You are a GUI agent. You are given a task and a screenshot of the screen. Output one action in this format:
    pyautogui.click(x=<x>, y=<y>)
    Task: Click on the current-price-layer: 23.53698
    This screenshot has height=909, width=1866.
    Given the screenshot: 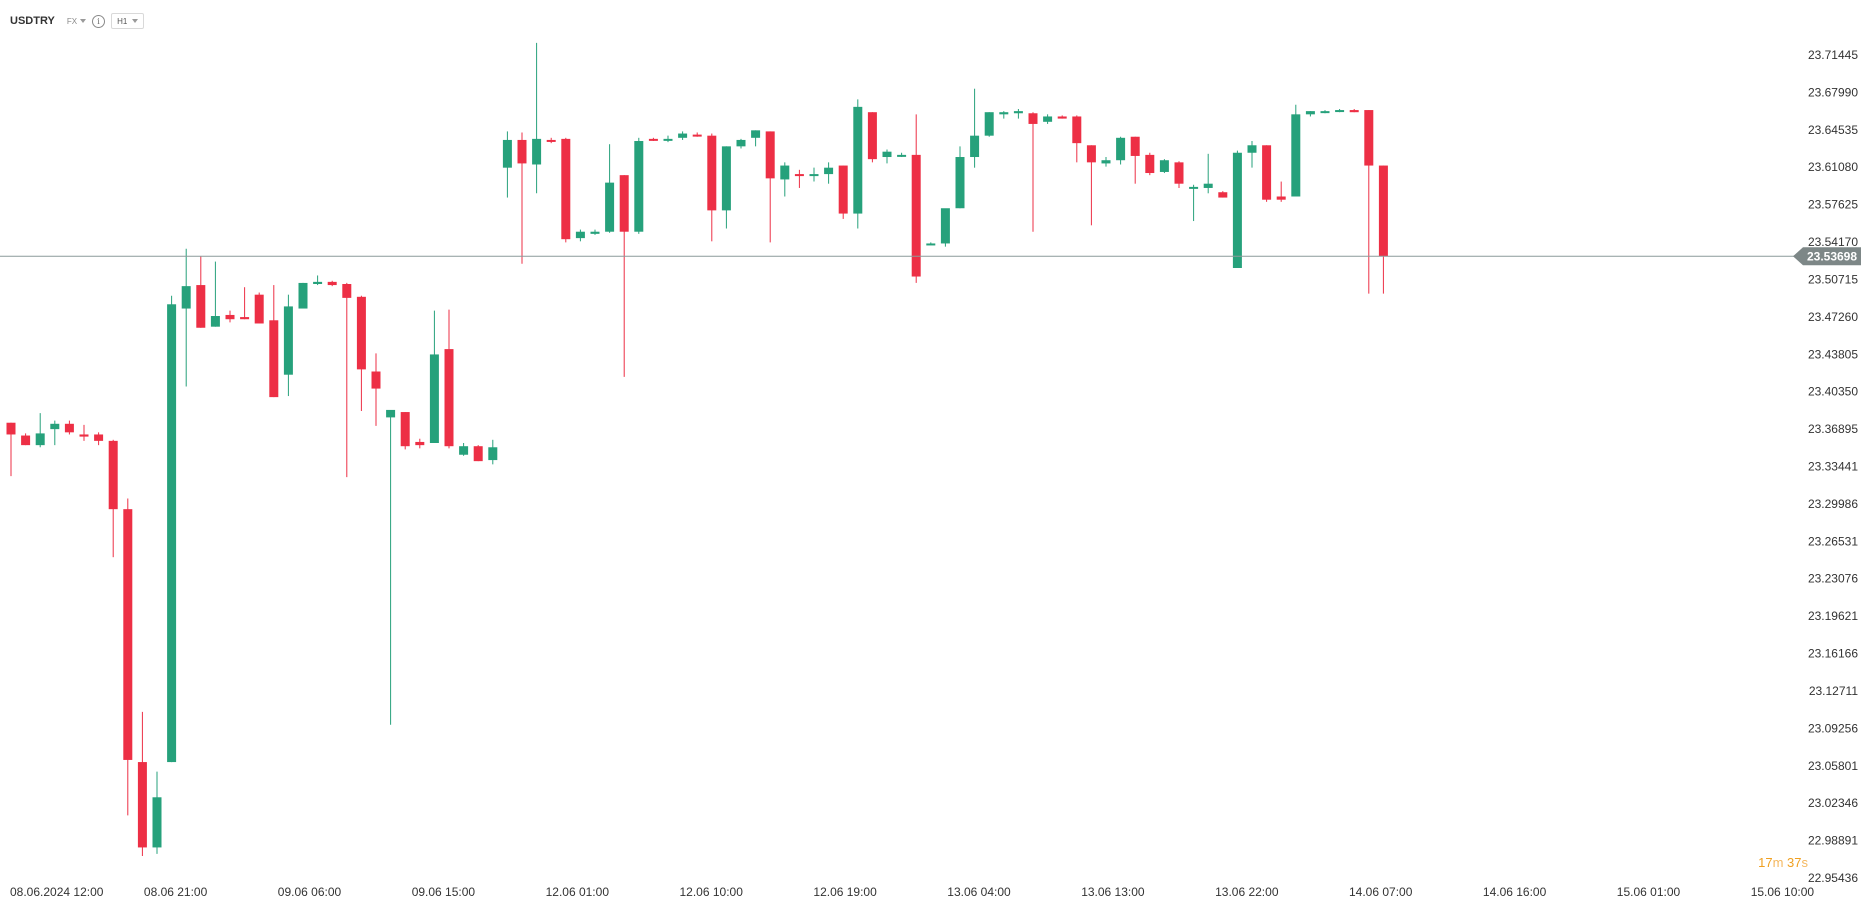 What is the action you would take?
    pyautogui.click(x=930, y=256)
    